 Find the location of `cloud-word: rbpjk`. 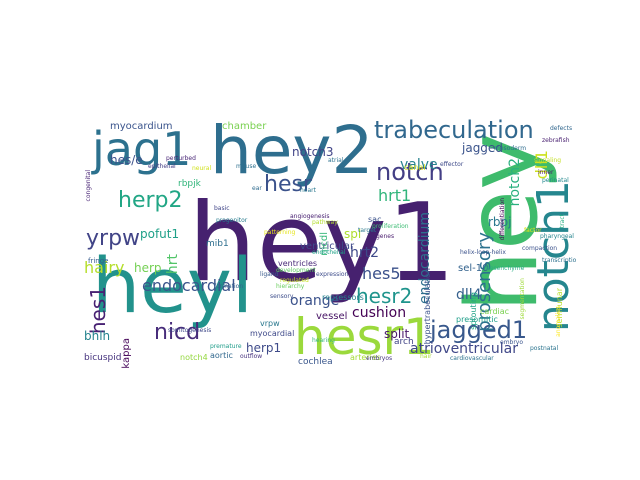

cloud-word: rbpjk is located at coordinates (189, 184).